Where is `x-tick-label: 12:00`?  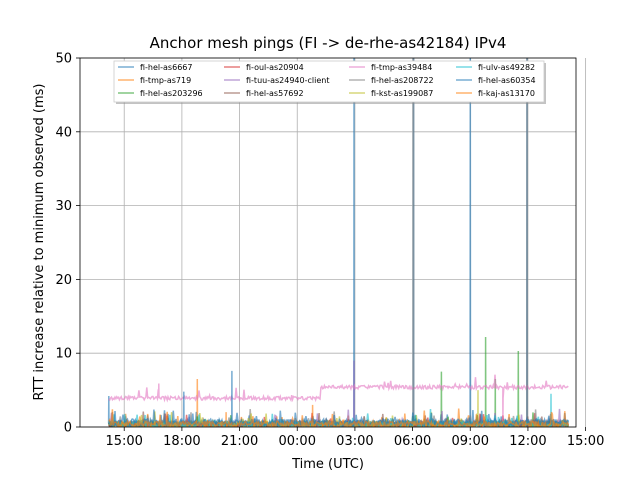 x-tick-label: 12:00 is located at coordinates (527, 441).